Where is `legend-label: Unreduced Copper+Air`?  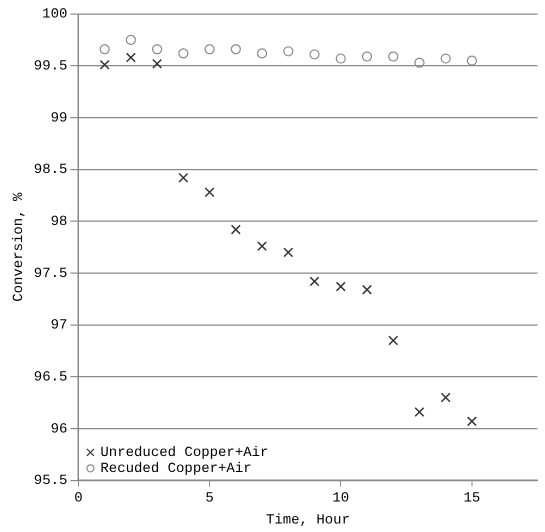
legend-label: Unreduced Copper+Air is located at coordinates (184, 453).